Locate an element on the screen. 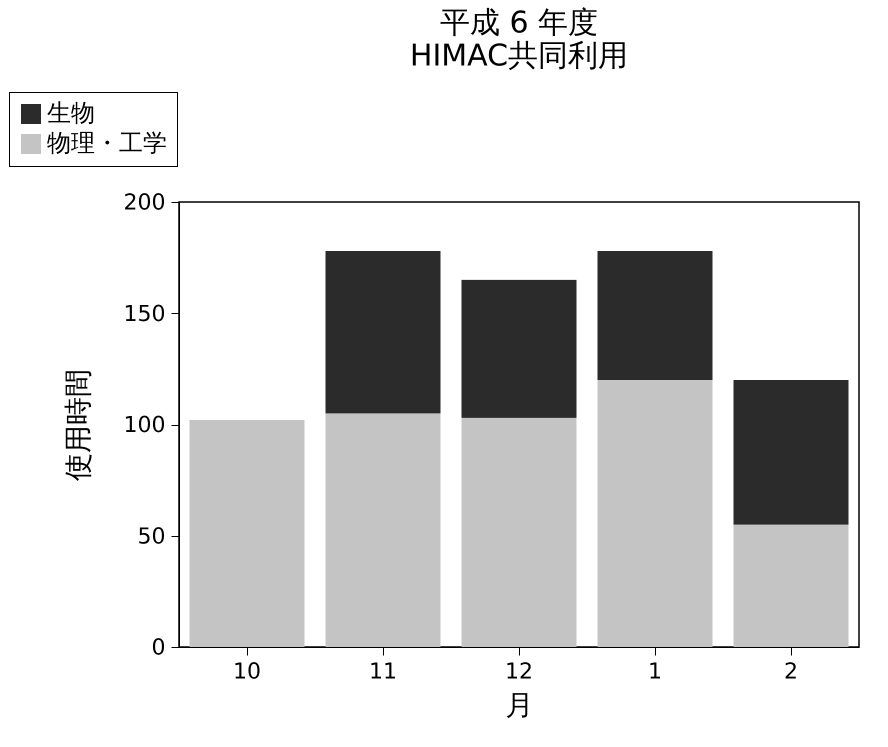  y-tick-label: 100 is located at coordinates (145, 425).